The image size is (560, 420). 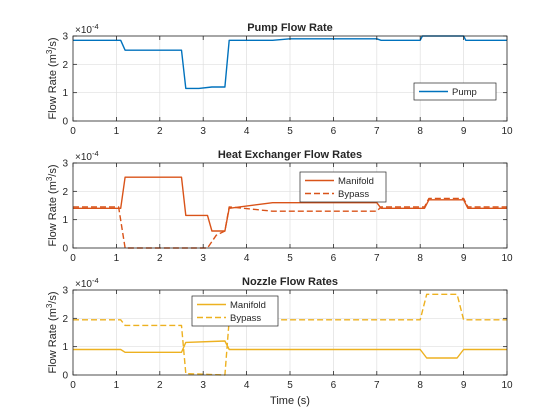 I want to click on series-line-bypass, so click(x=290, y=223).